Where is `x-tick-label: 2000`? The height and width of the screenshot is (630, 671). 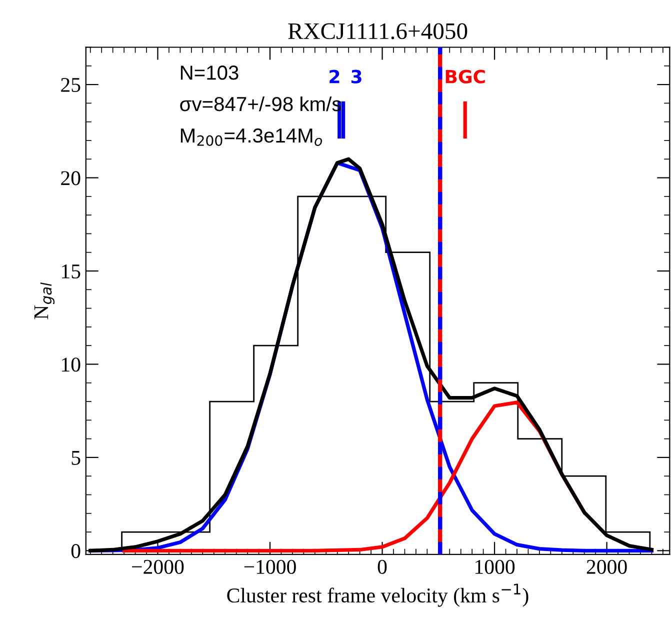 x-tick-label: 2000 is located at coordinates (606, 567).